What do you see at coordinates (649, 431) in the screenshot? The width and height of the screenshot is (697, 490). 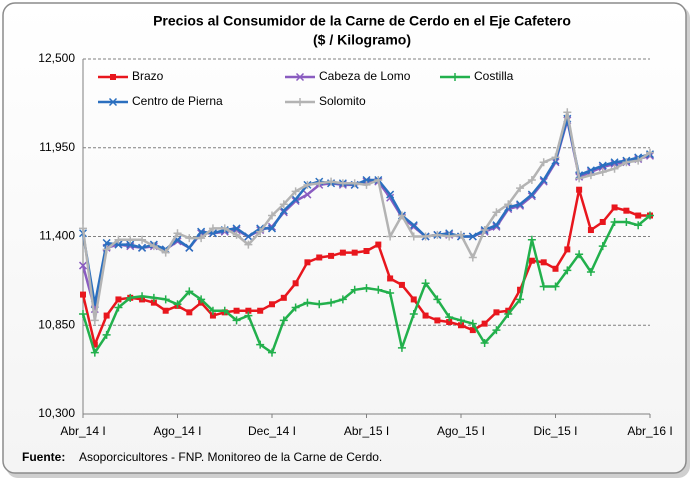 I see `x-tick-label: Abr_16 I` at bounding box center [649, 431].